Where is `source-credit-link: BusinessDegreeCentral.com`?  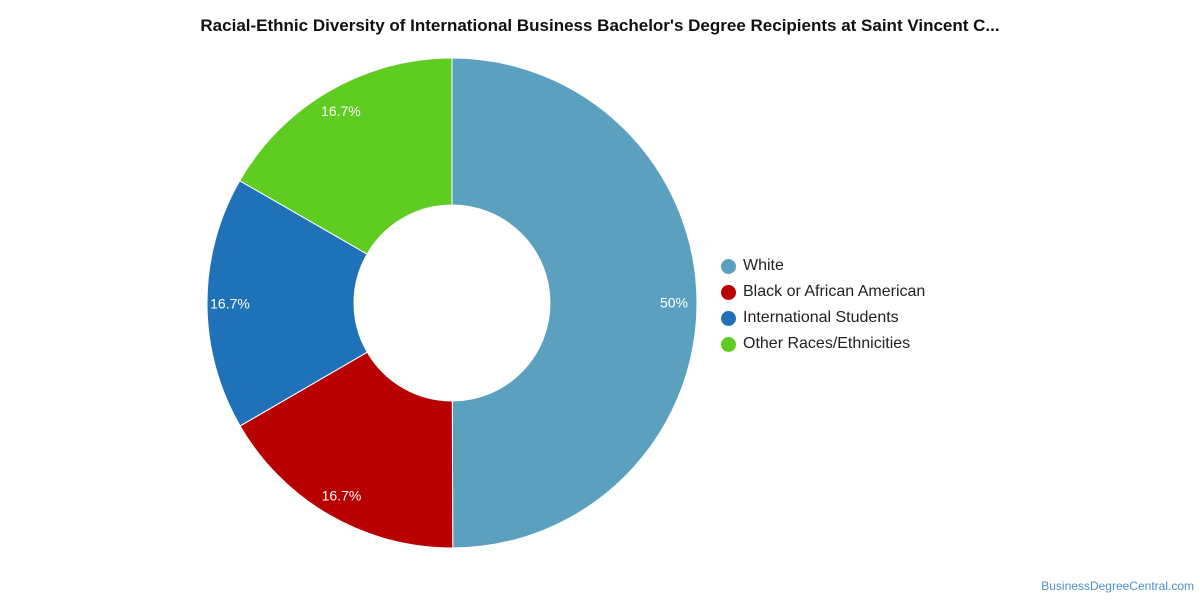 source-credit-link: BusinessDegreeCentral.com is located at coordinates (1117, 586).